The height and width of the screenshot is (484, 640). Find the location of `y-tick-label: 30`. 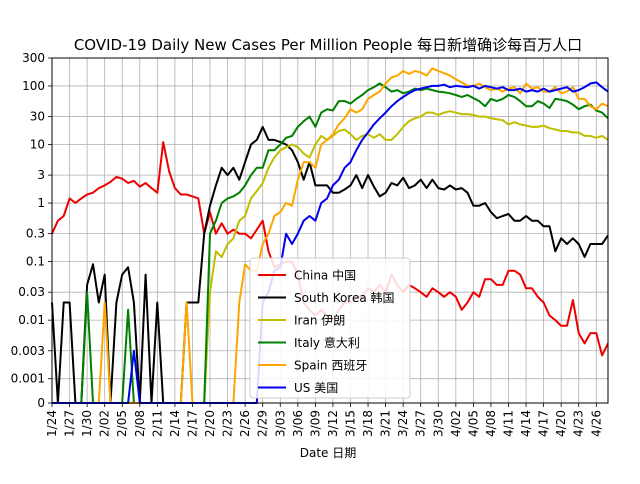

y-tick-label: 30 is located at coordinates (37, 117).